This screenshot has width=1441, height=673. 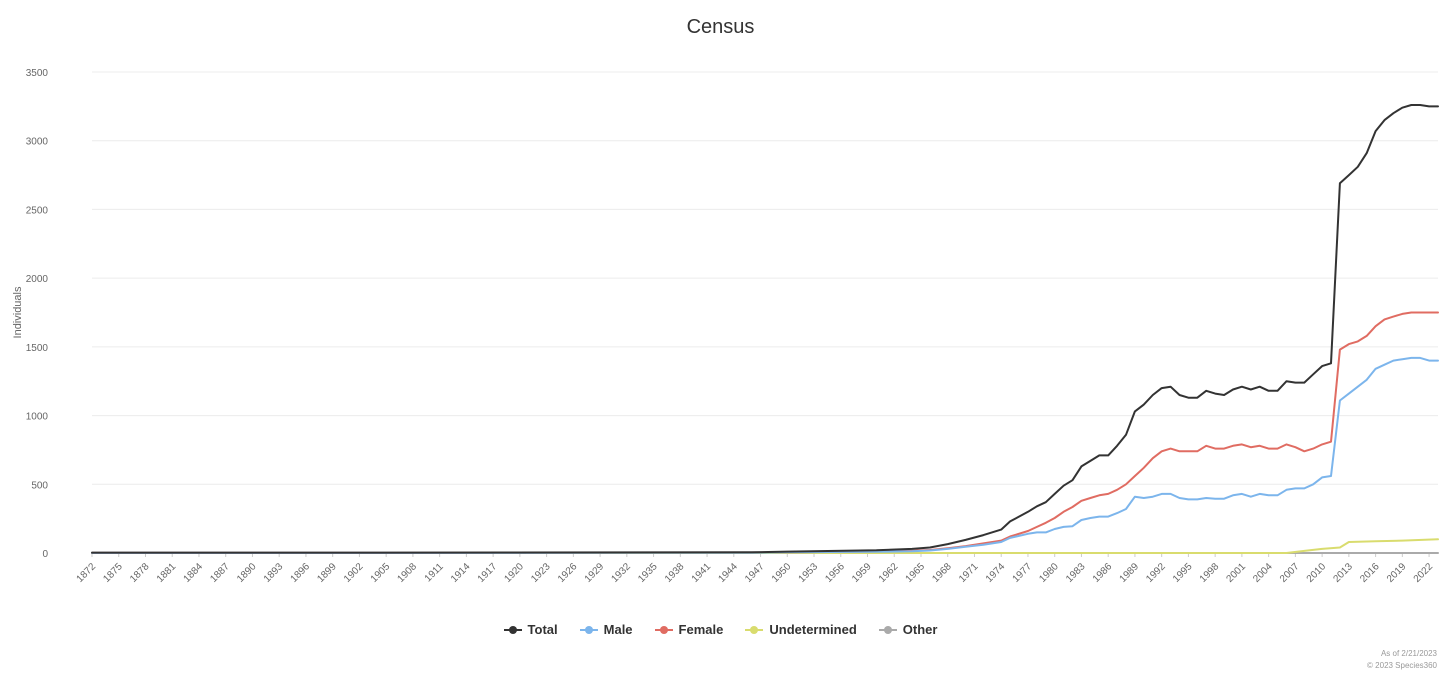 I want to click on legend-item-other: Other, so click(x=908, y=629).